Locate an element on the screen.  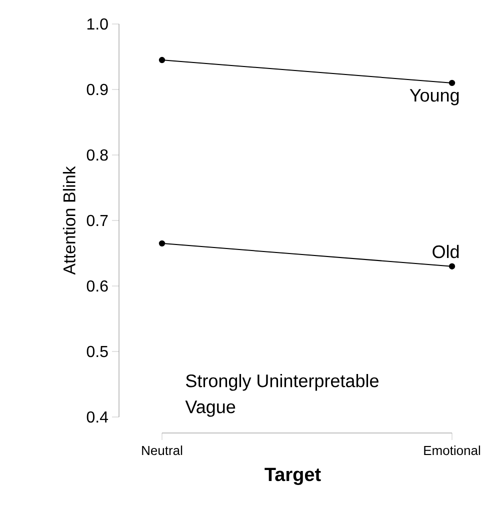
y-tick-label: 0.8 is located at coordinates (97, 155).